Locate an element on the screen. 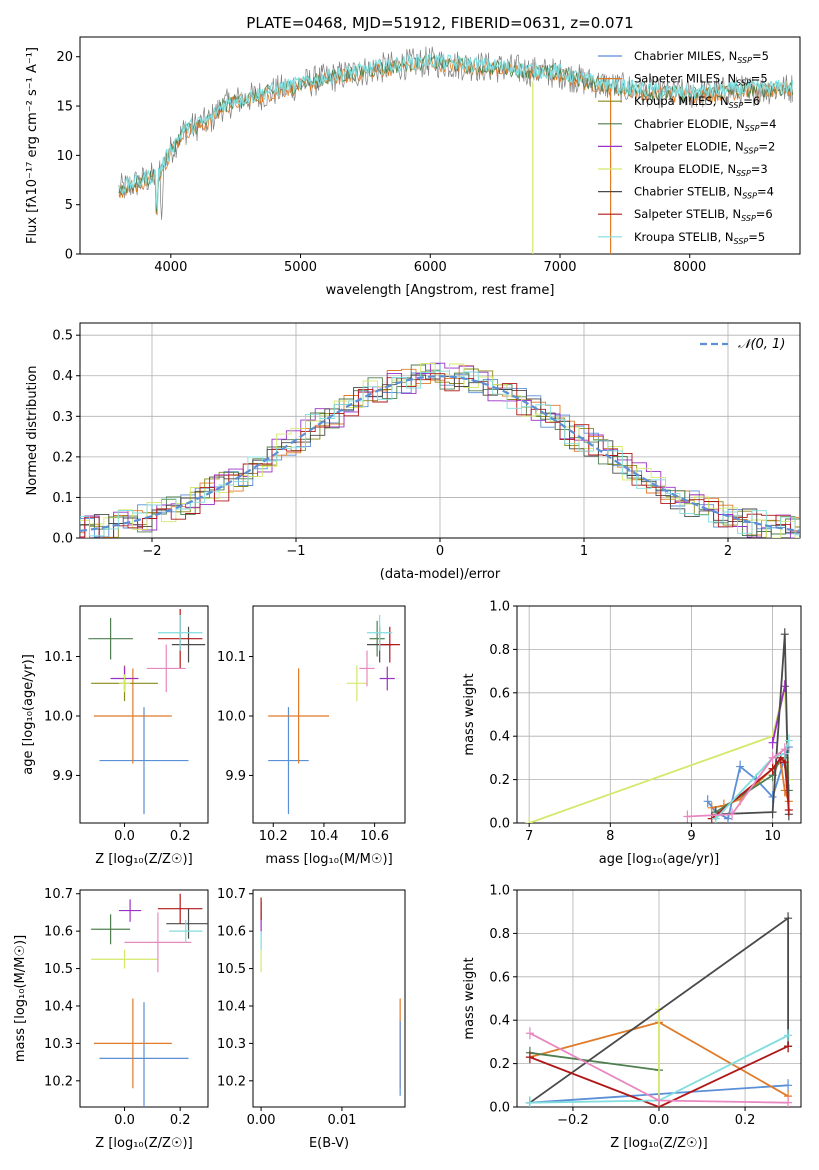 Image resolution: width=819 pixels, height=1170 pixels. y-tick-label: 10.4 is located at coordinates (231, 1006).